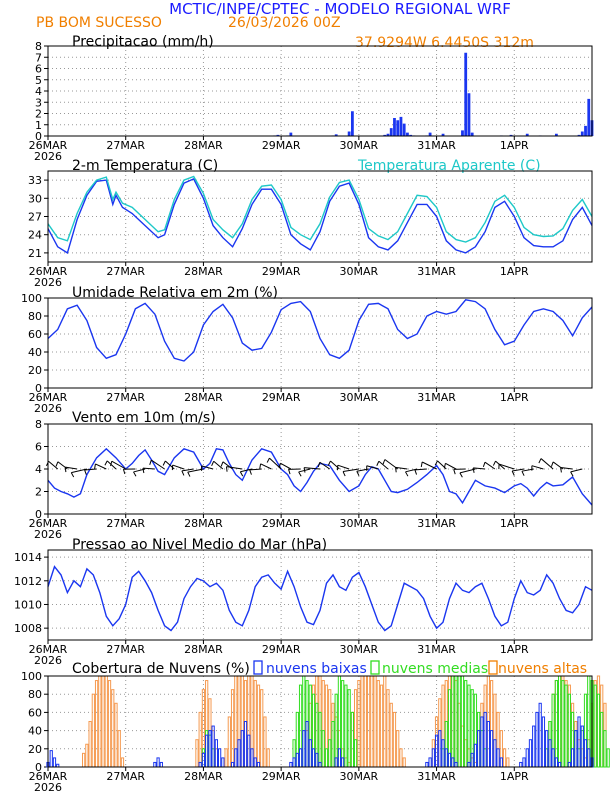 Image resolution: width=612 pixels, height=796 pixels. I want to click on wind-ytick-label: 4, so click(38, 469).